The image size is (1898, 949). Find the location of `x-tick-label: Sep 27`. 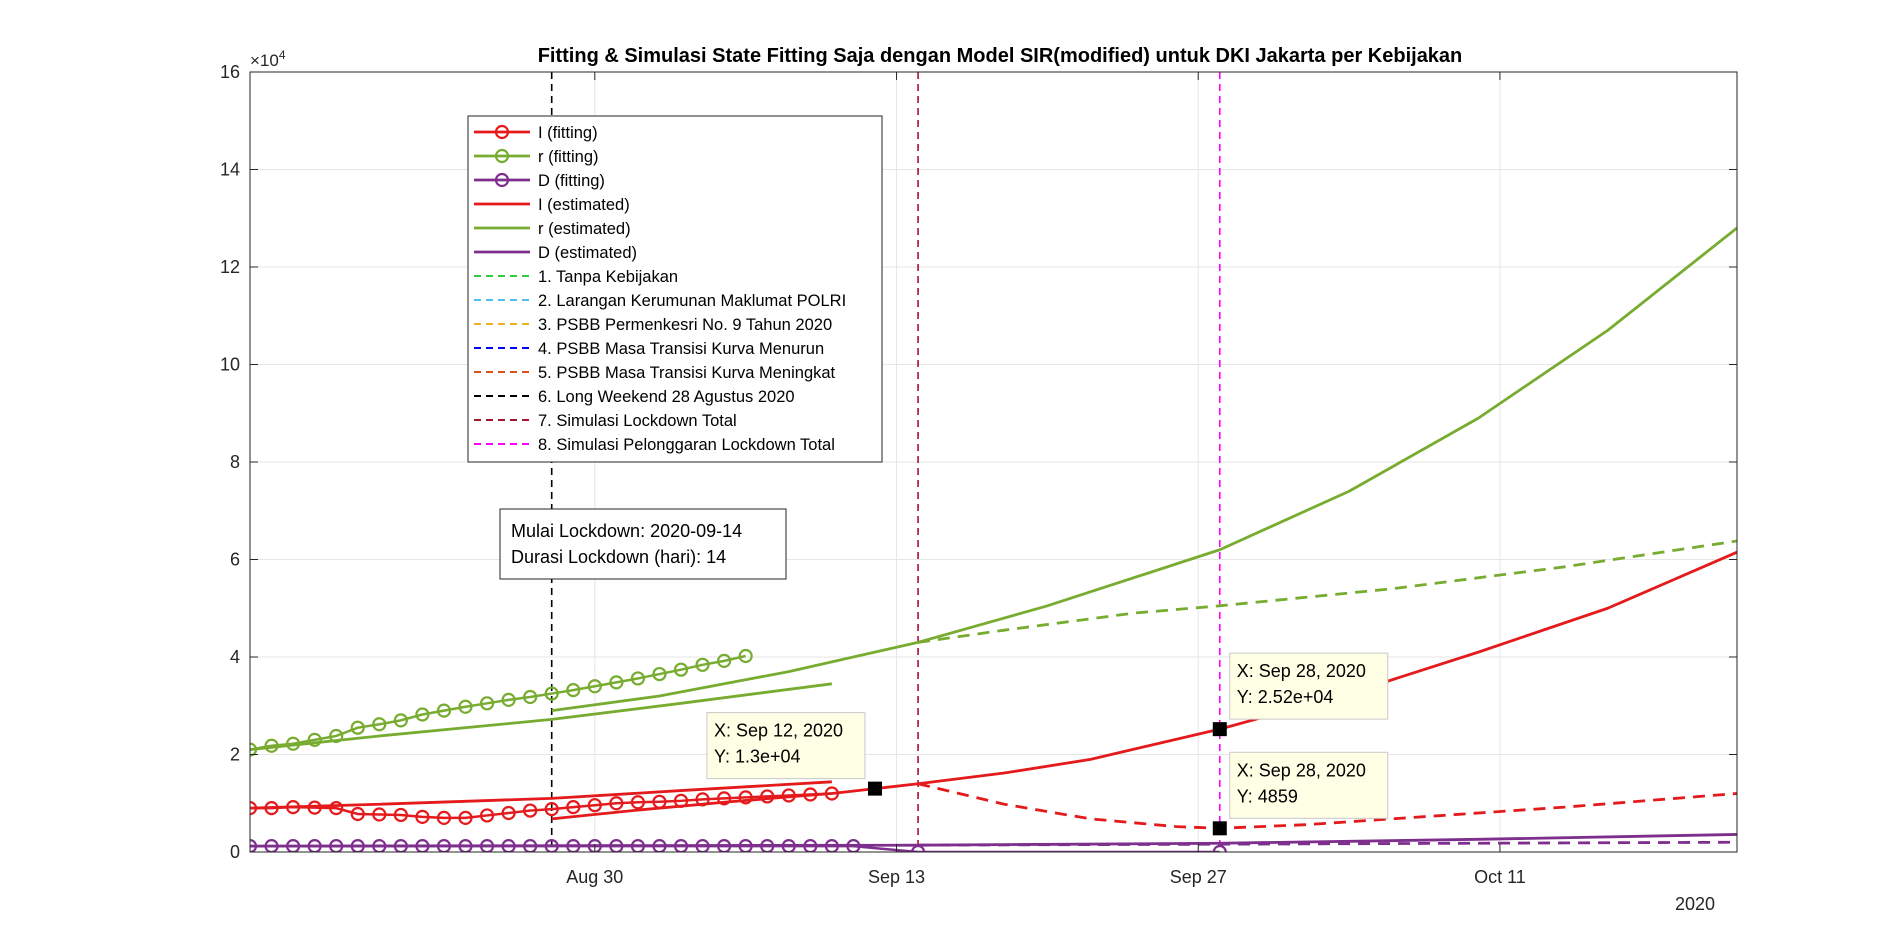

x-tick-label: Sep 27 is located at coordinates (1198, 877).